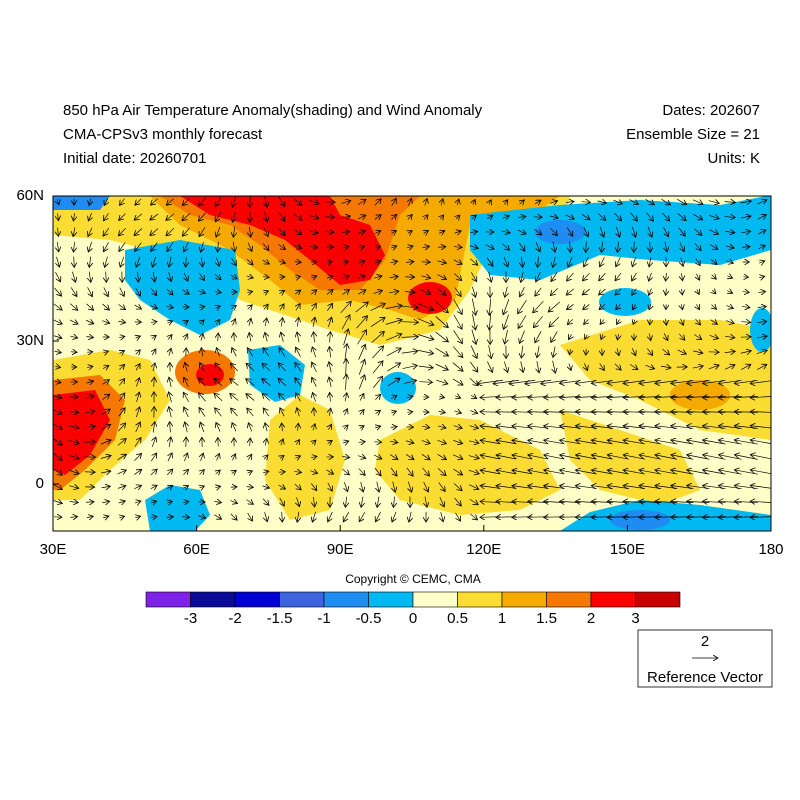 This screenshot has height=800, width=800. I want to click on colorbar-label: -0.5, so click(369, 618).